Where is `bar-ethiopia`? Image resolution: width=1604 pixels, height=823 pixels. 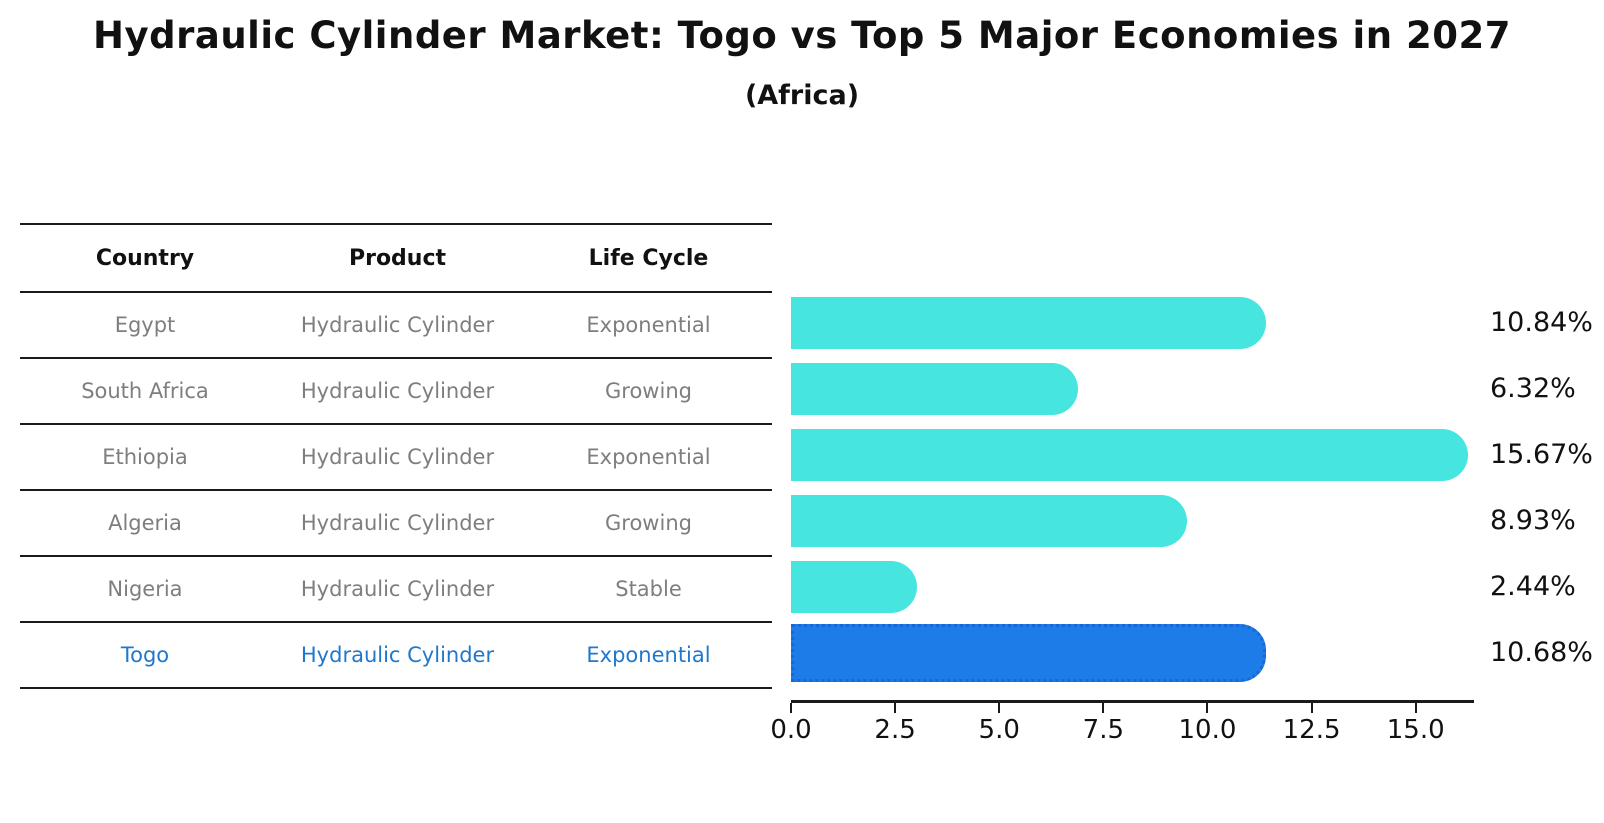 bar-ethiopia is located at coordinates (1129, 455).